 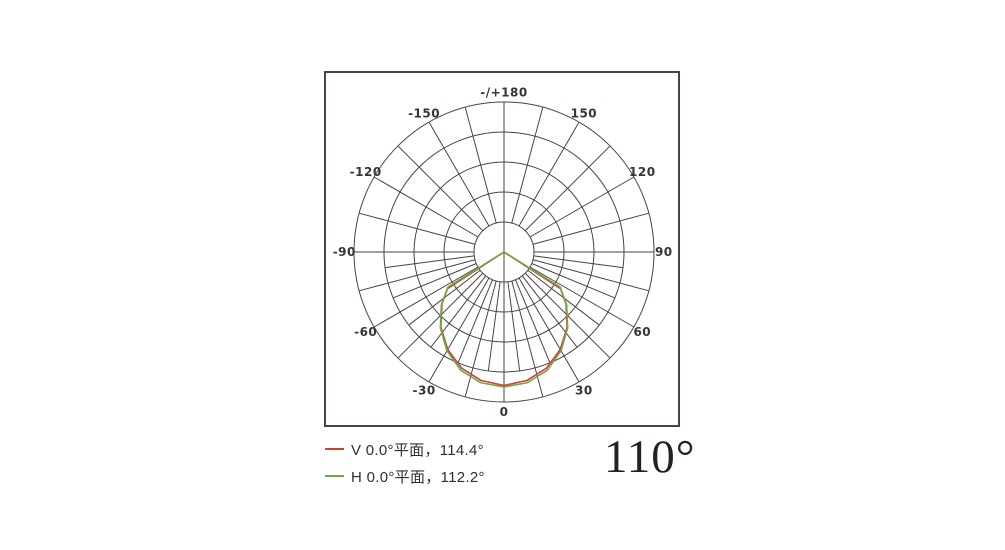 I want to click on h-plane-curve, so click(x=504, y=319).